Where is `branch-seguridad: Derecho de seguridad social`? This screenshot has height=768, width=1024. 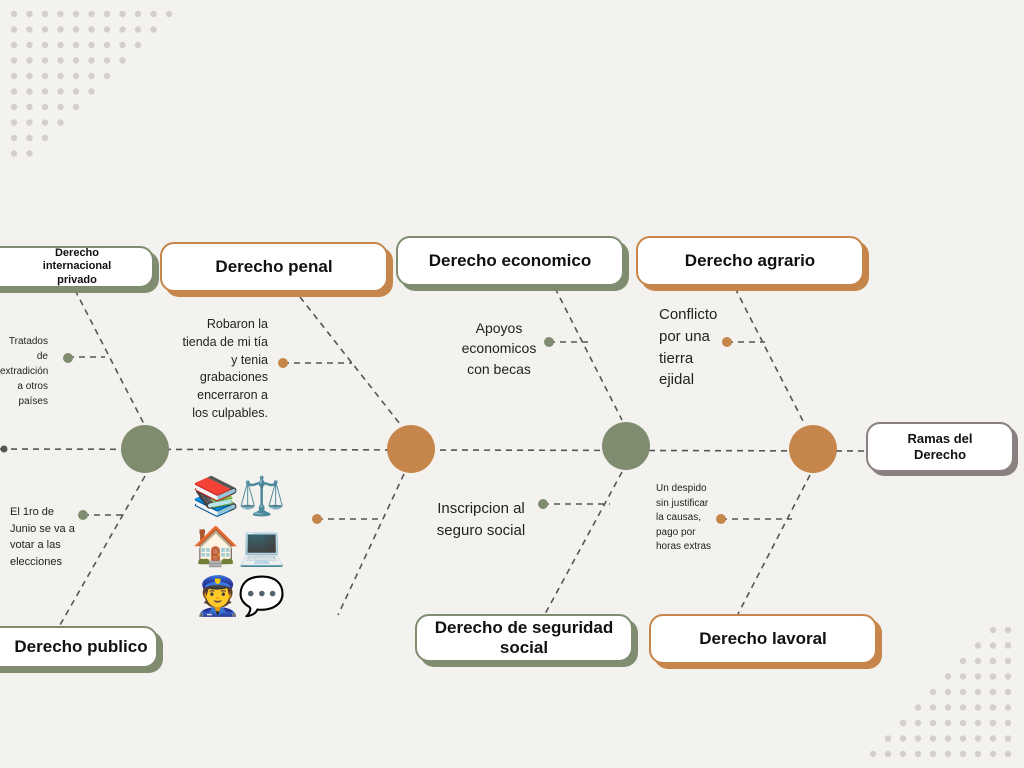
branch-seguridad: Derecho de seguridad social is located at coordinates (524, 638).